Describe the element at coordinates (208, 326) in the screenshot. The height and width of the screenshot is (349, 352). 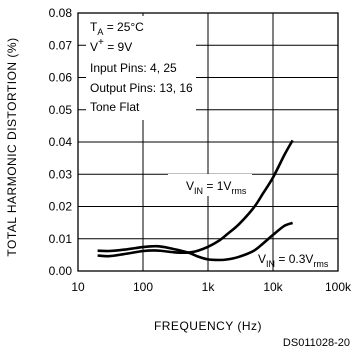
I see `x-axis-label: FREQUENCY (Hz)` at that location.